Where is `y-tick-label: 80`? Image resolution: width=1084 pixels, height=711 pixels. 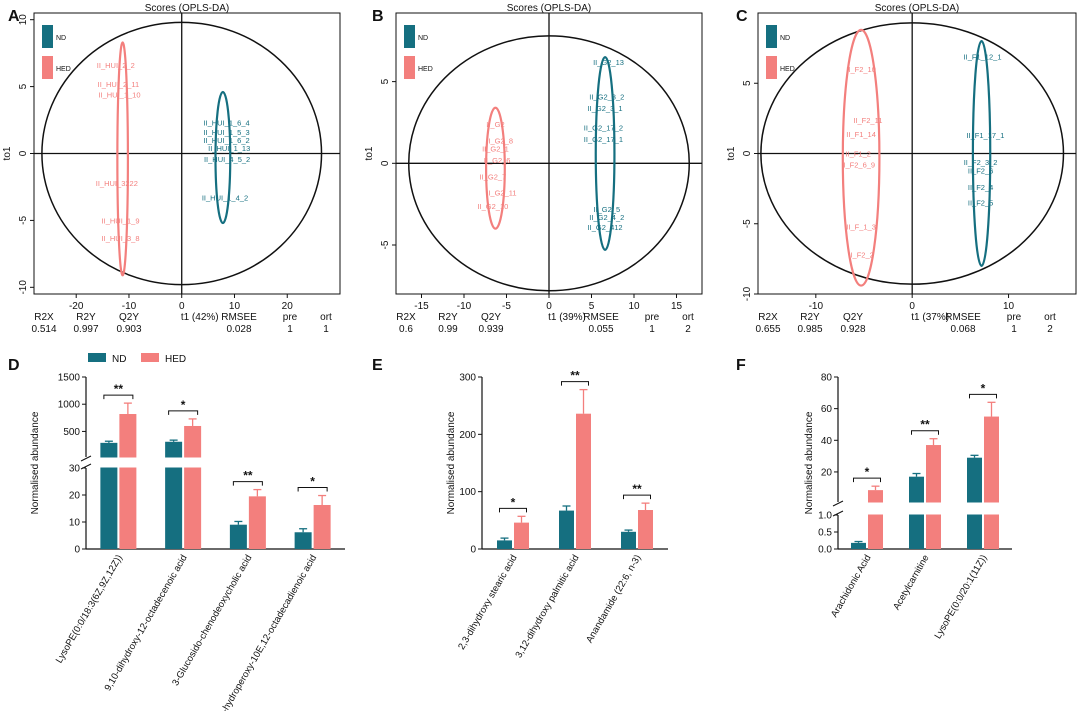 y-tick-label: 80 is located at coordinates (827, 378).